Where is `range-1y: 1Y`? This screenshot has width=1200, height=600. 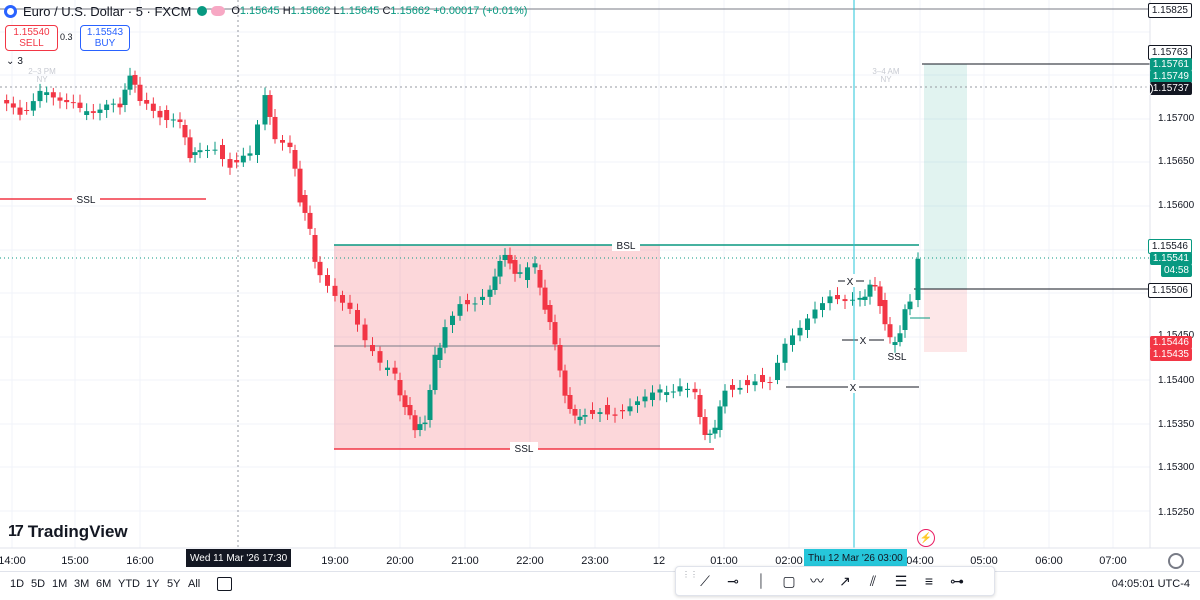 range-1y: 1Y is located at coordinates (153, 584).